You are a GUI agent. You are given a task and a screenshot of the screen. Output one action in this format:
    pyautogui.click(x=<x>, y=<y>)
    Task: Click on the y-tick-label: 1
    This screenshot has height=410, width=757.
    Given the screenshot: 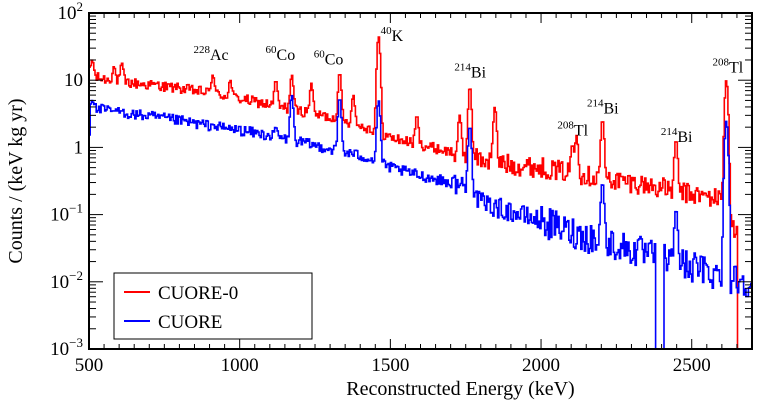 What is the action you would take?
    pyautogui.click(x=79, y=147)
    